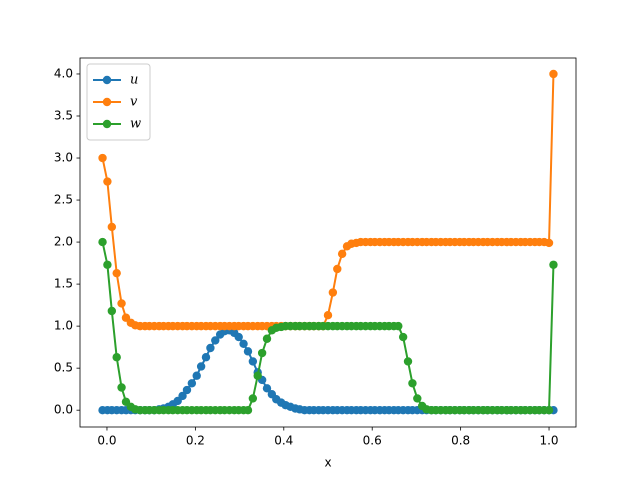 This screenshot has height=480, width=640. What do you see at coordinates (372, 441) in the screenshot?
I see `x-tick-label: 0.6` at bounding box center [372, 441].